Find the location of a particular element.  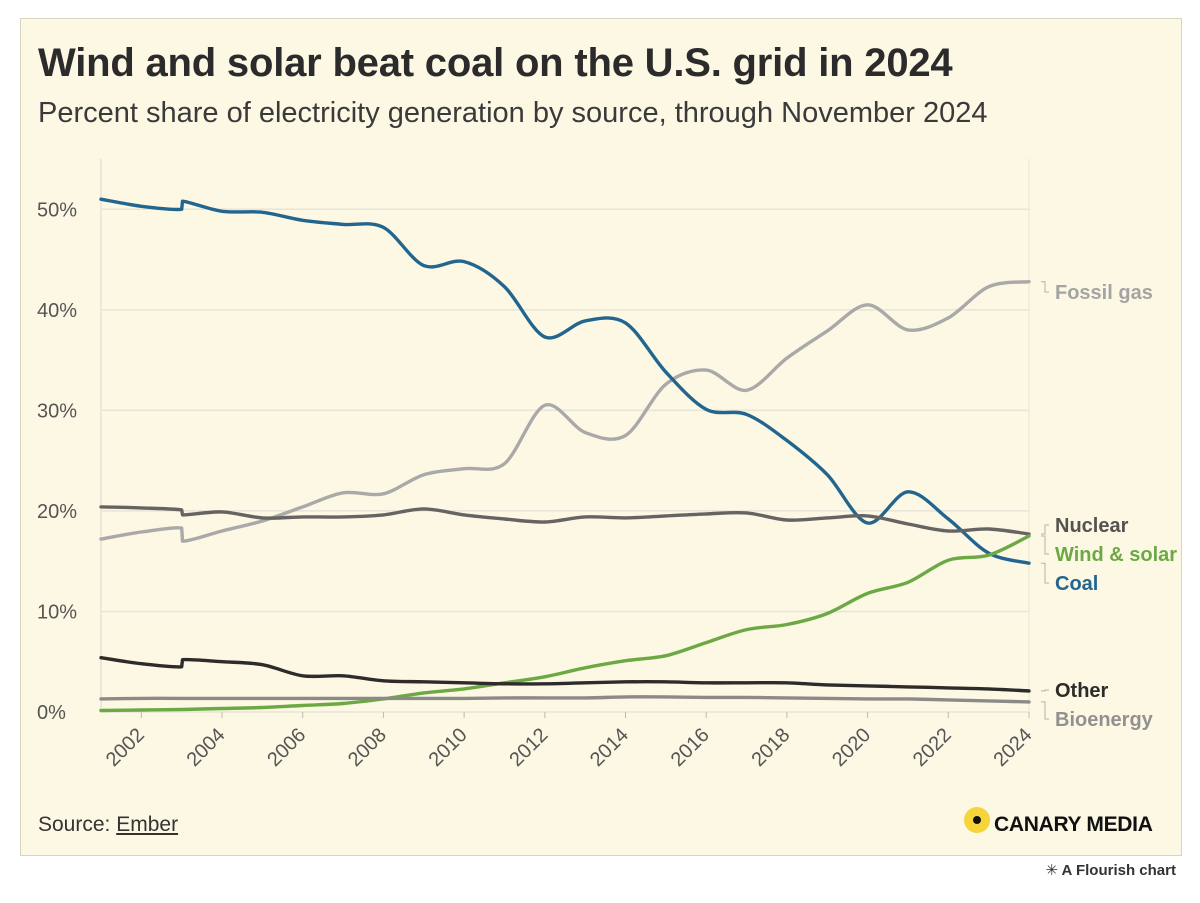

series-label-nuclear: Nuclear is located at coordinates (1092, 526).